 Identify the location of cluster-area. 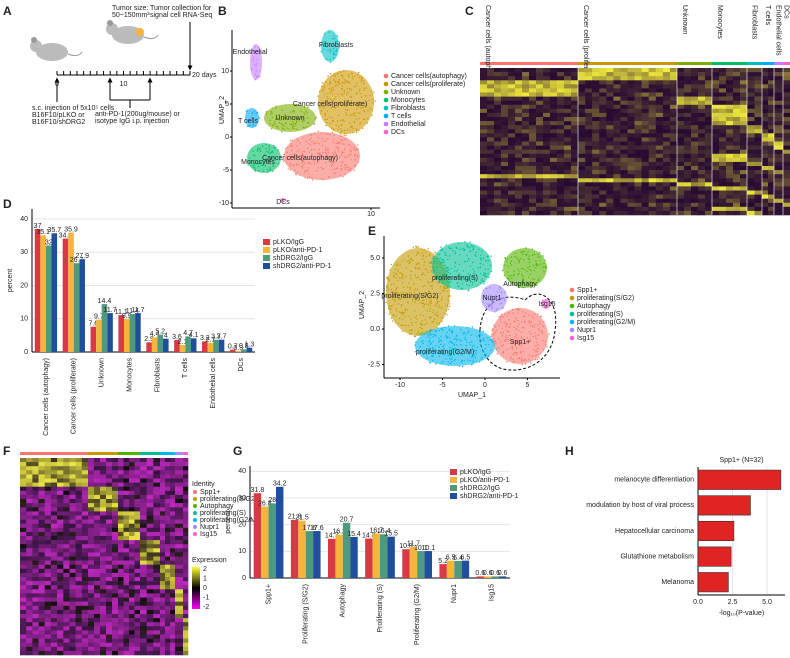
(462, 266).